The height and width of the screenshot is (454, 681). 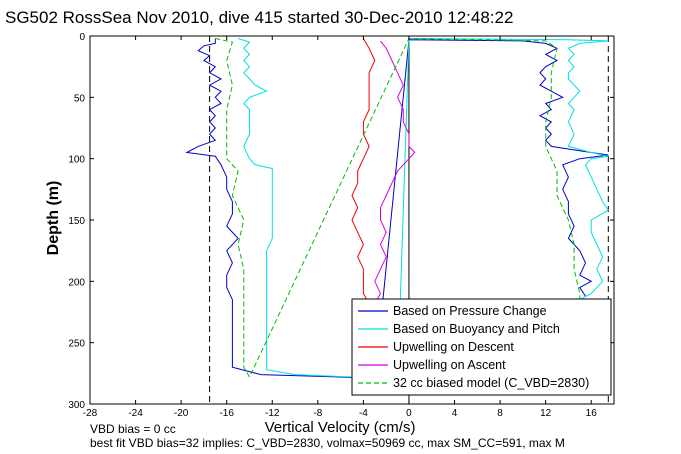 What do you see at coordinates (80, 98) in the screenshot?
I see `y-tick-label: 50` at bounding box center [80, 98].